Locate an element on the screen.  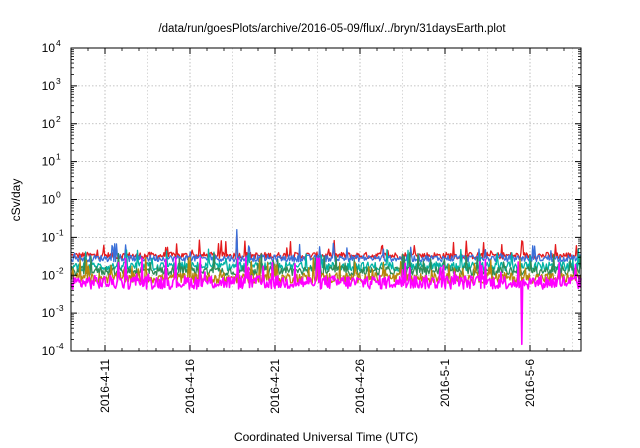
x-tick-label: 2016-4-21 is located at coordinates (275, 386).